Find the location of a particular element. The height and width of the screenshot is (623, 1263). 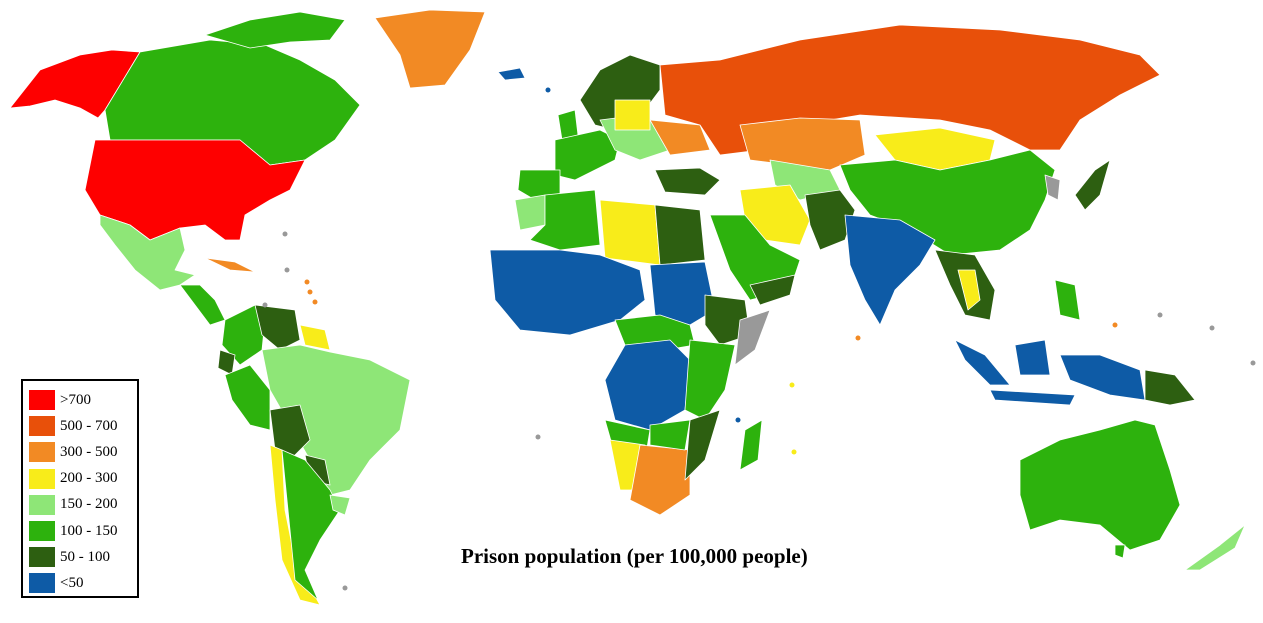

map-title: Prison population (per 100,000 people) is located at coordinates (634, 556).